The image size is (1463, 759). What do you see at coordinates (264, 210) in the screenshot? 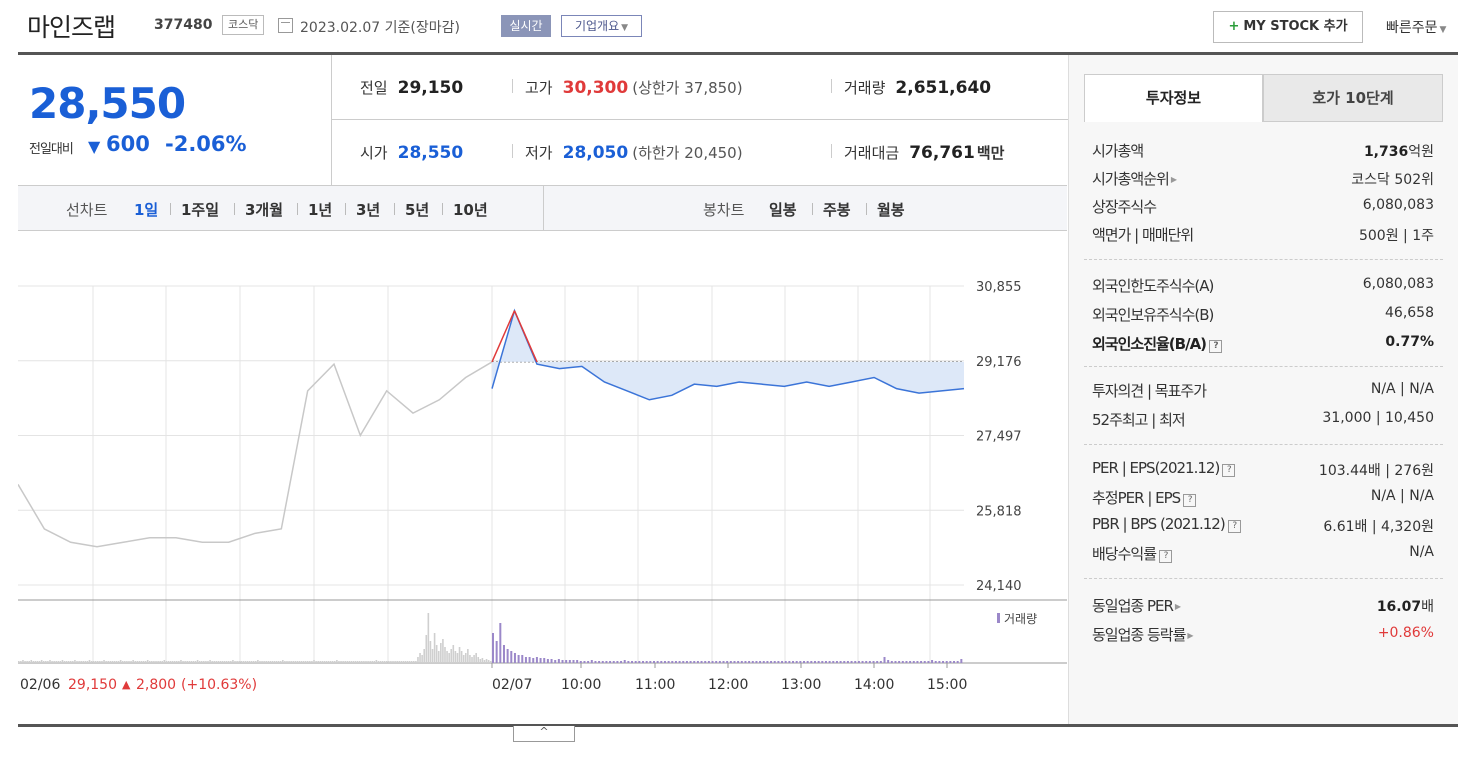
I see `period-3m: 3개월` at bounding box center [264, 210].